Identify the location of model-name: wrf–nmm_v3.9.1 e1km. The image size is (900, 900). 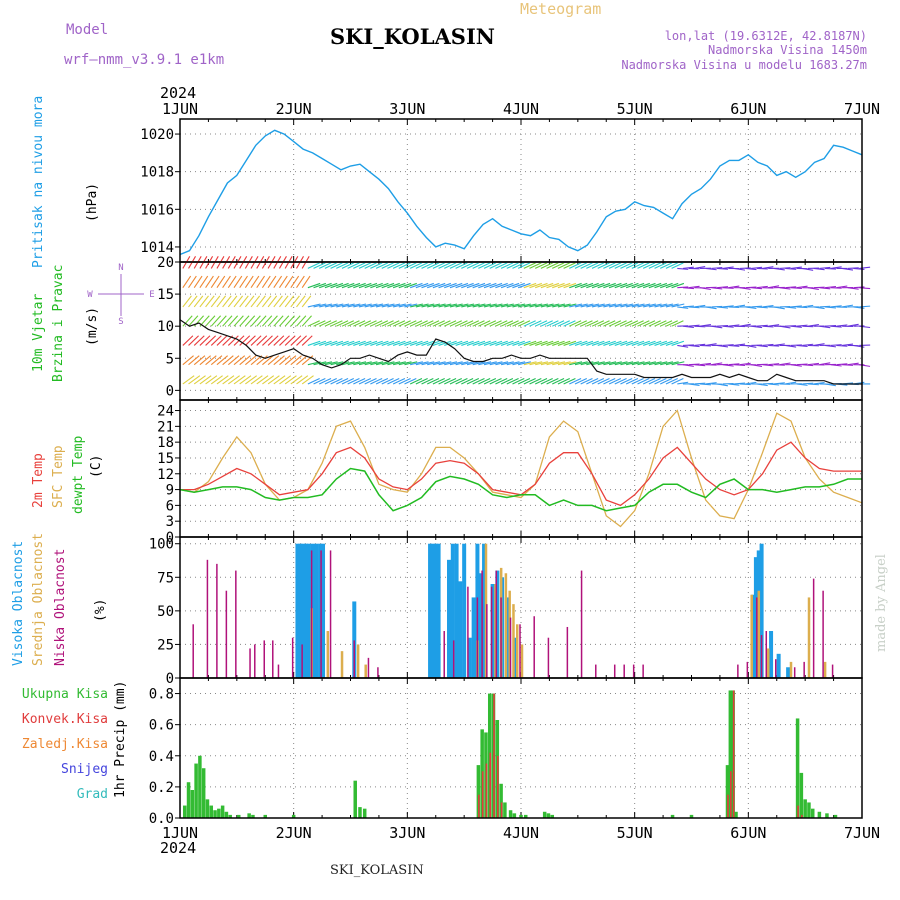
(144, 60).